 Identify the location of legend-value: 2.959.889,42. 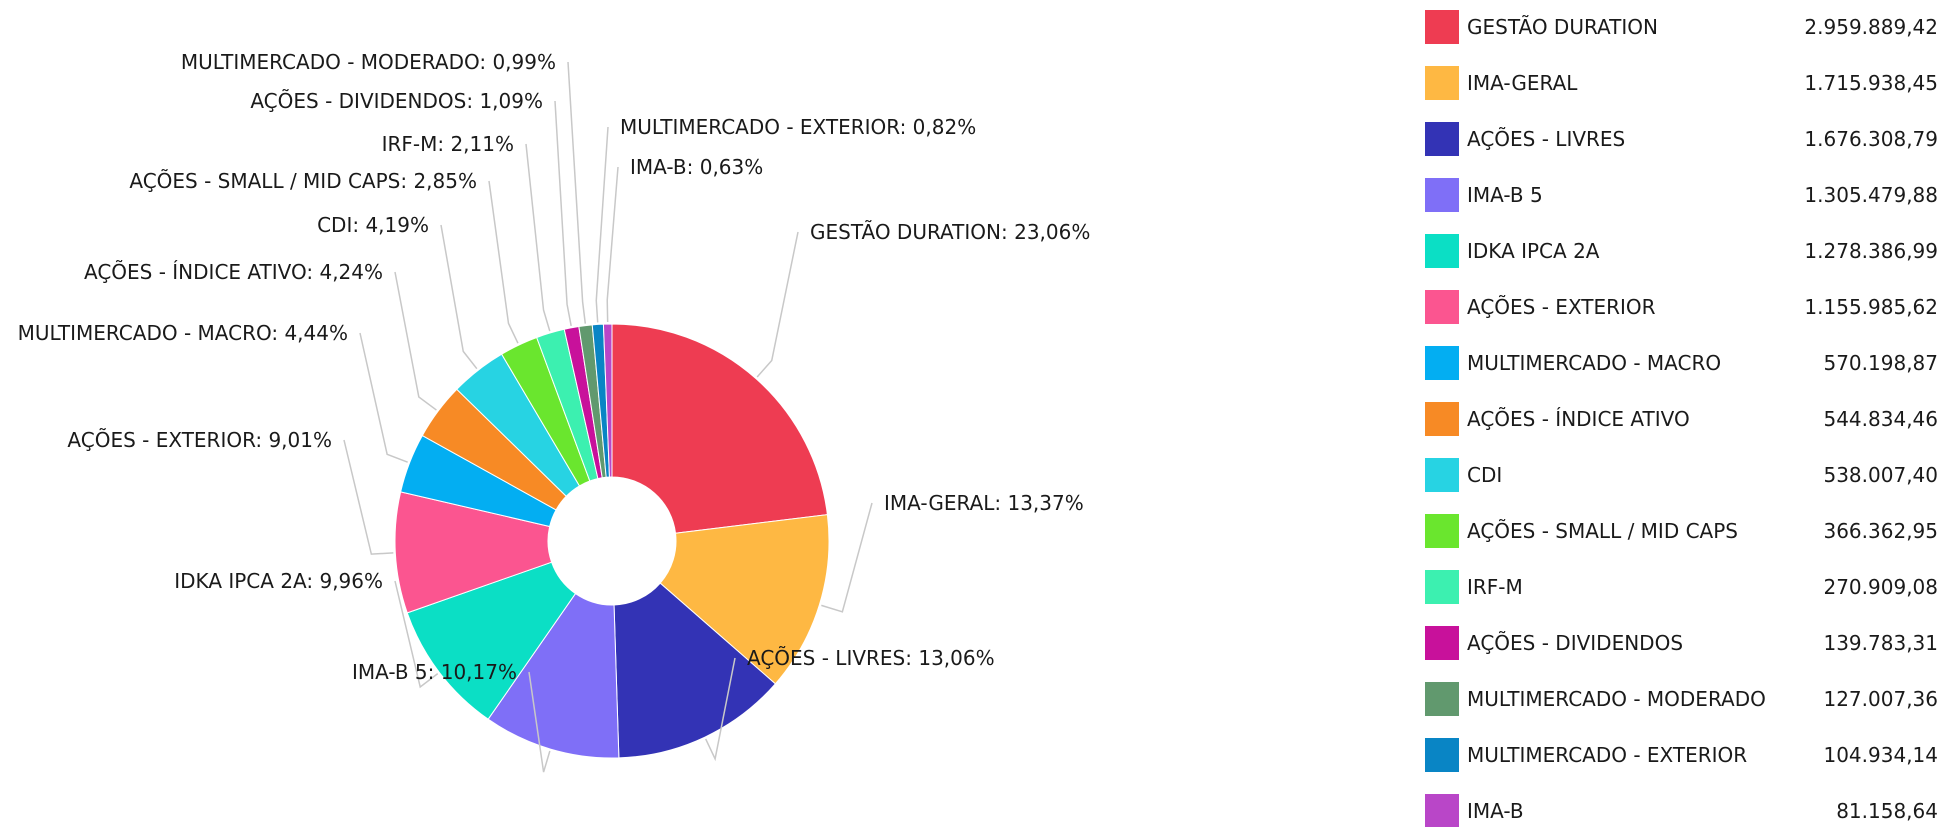
(1871, 27).